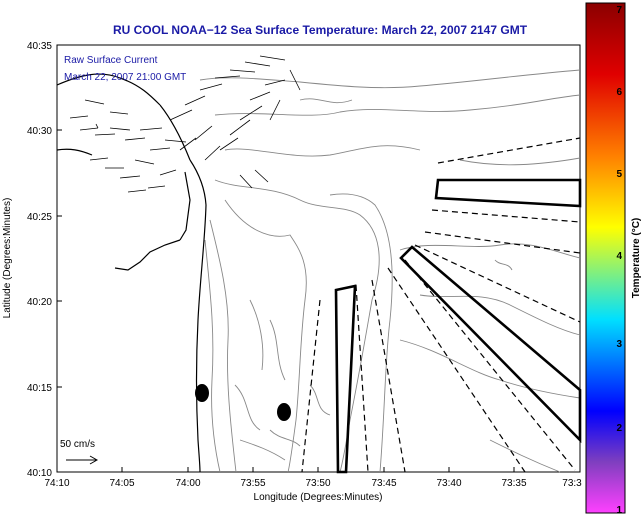  I want to click on x-tick-label: 73:3, so click(572, 483).